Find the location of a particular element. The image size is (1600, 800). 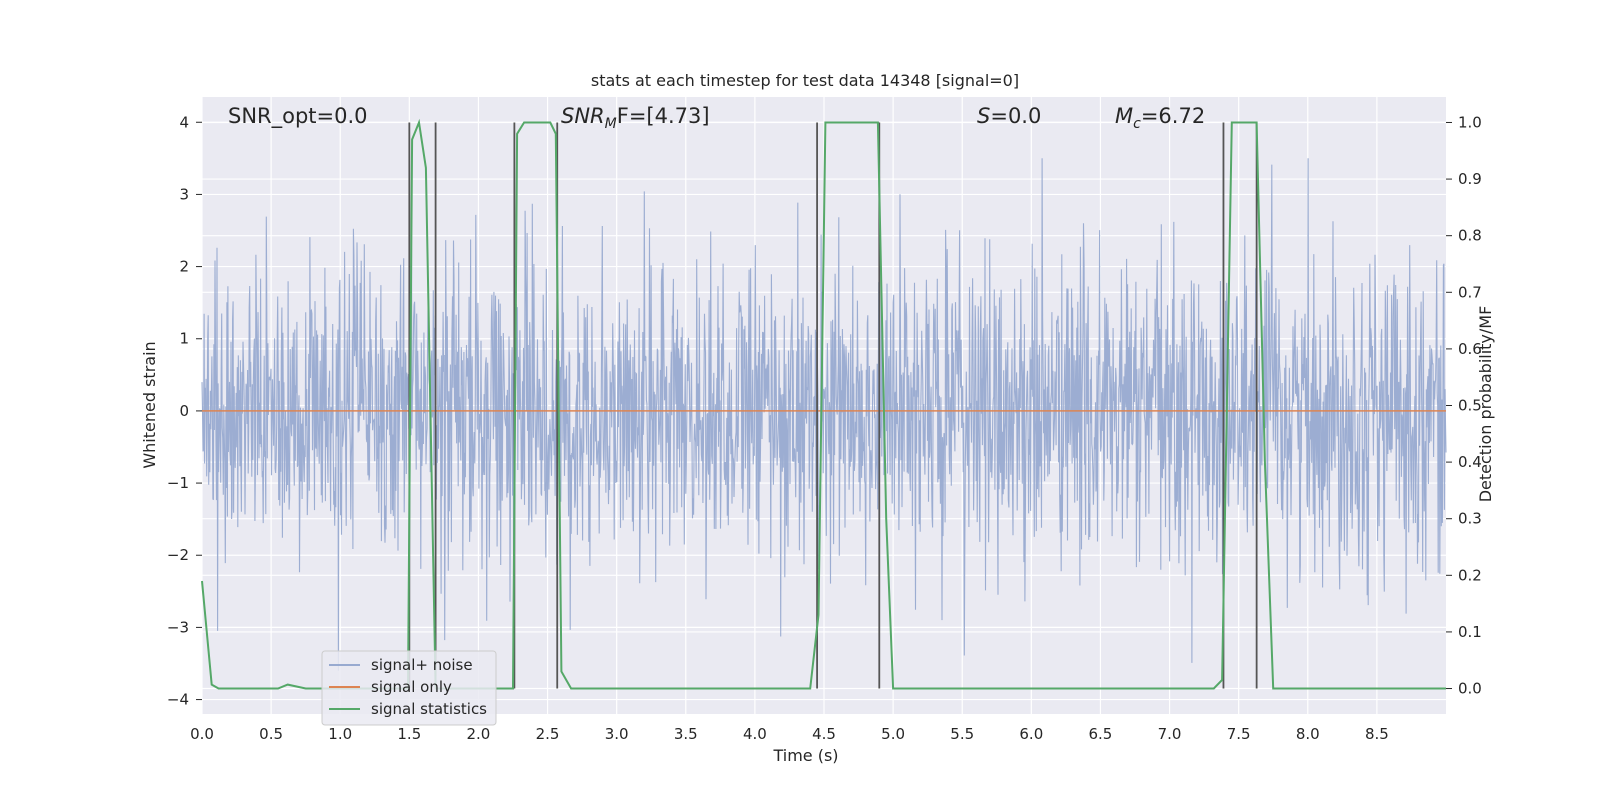

annotation-snr-opt: SNR_opt=0.0 is located at coordinates (298, 116).